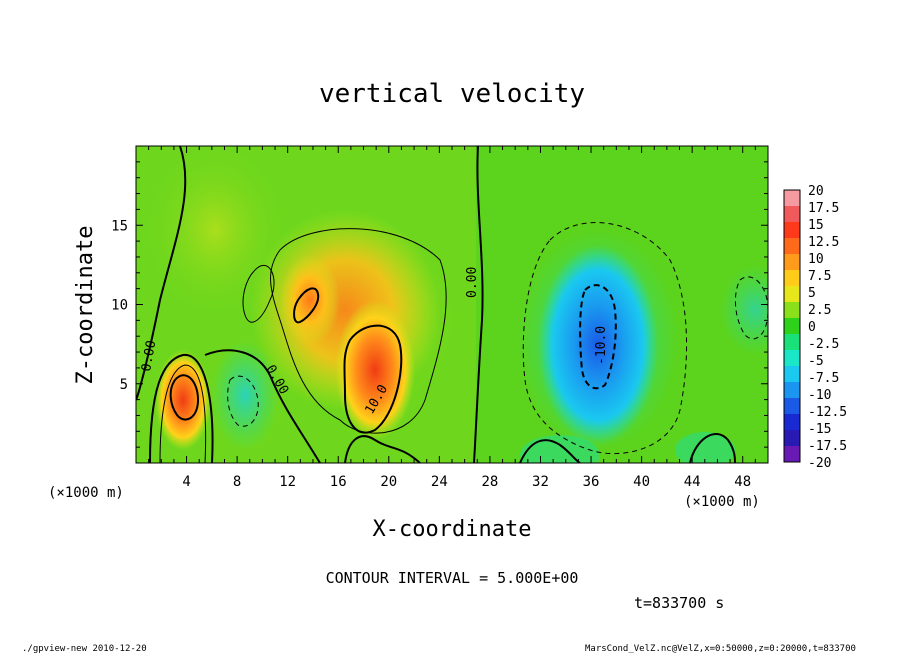 This screenshot has height=654, width=904. I want to click on contour-label: -10.0, so click(601, 345).